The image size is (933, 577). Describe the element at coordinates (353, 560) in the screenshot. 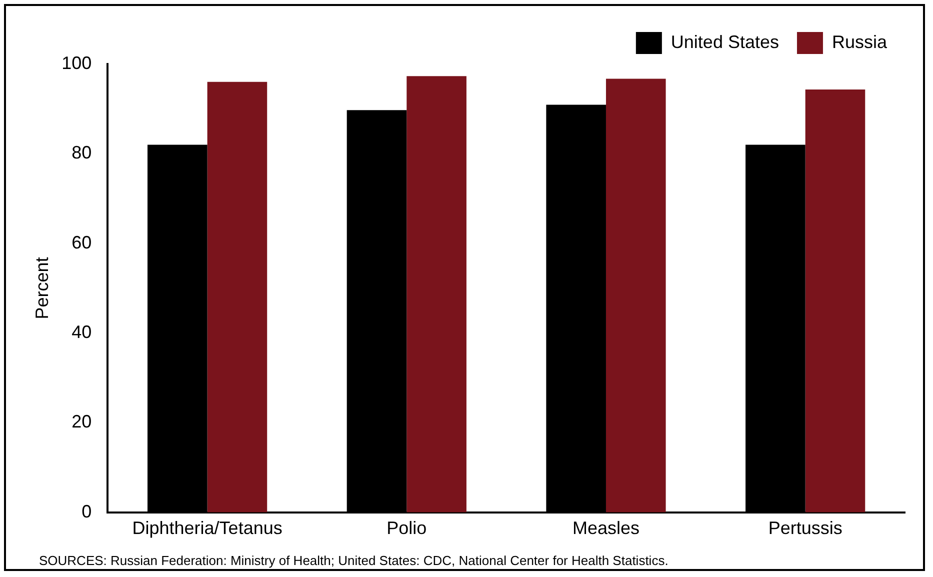

I see `source-note: SOURCES: Russian Federation: Ministry of Health; United States: CDC, National Center for Health Statistics.` at that location.